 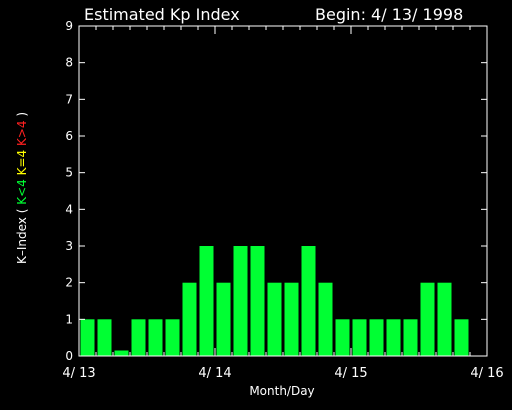 What do you see at coordinates (214, 373) in the screenshot?
I see `x-tick-label-1: 4/ 14` at bounding box center [214, 373].